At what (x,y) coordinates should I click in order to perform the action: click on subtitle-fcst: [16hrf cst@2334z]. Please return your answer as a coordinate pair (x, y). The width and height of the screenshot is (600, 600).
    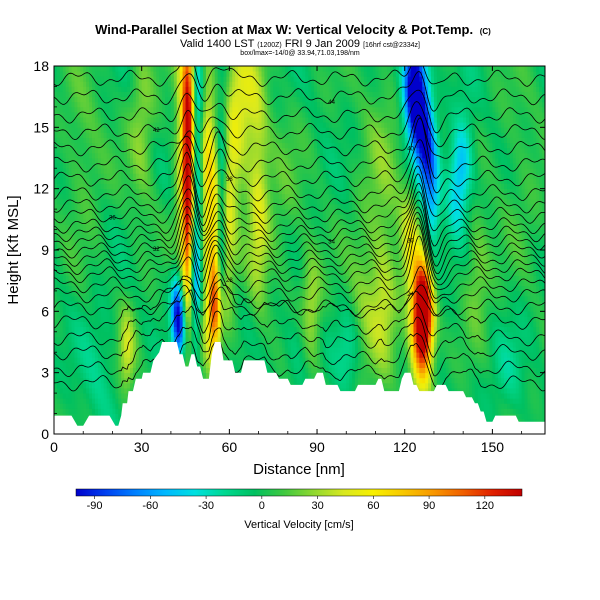
    Looking at the image, I should click on (391, 45).